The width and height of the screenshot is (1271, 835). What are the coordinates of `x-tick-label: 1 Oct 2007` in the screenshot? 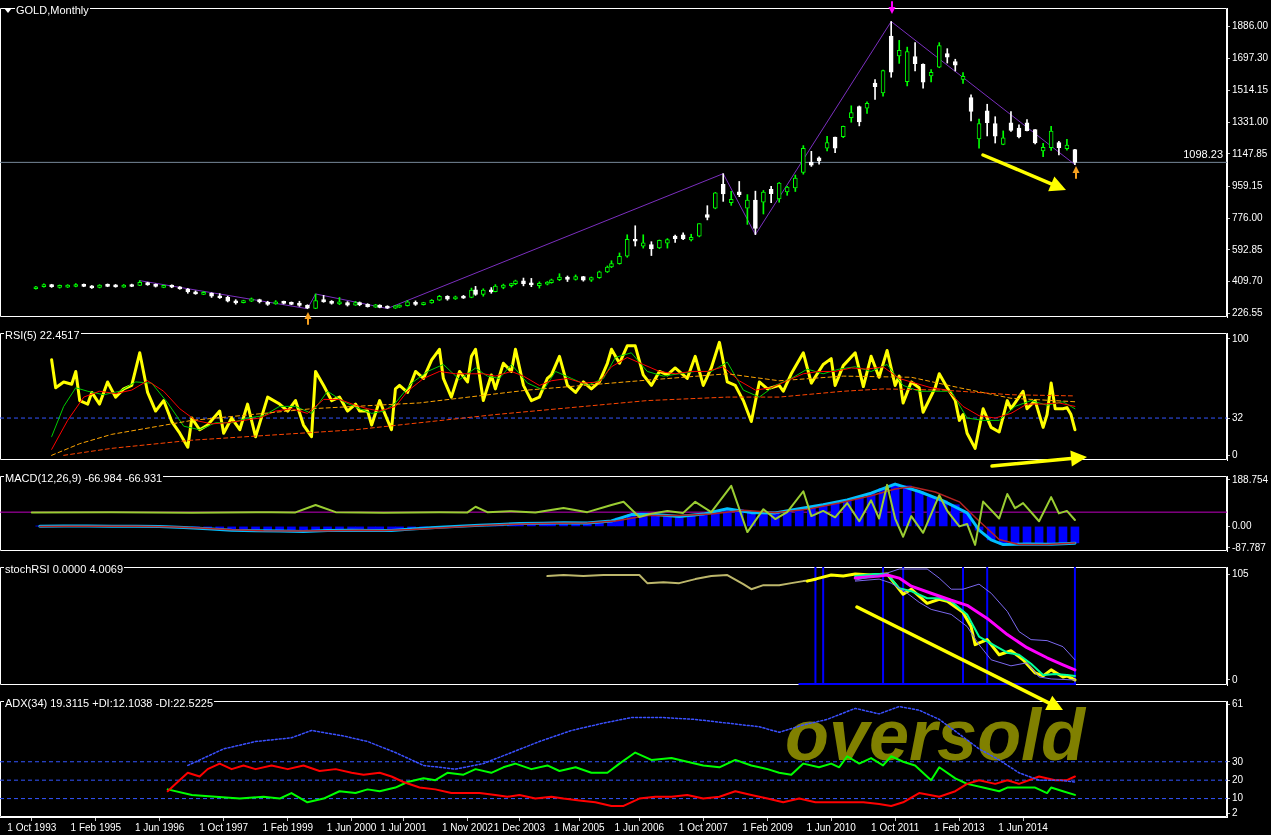 It's located at (703, 827).